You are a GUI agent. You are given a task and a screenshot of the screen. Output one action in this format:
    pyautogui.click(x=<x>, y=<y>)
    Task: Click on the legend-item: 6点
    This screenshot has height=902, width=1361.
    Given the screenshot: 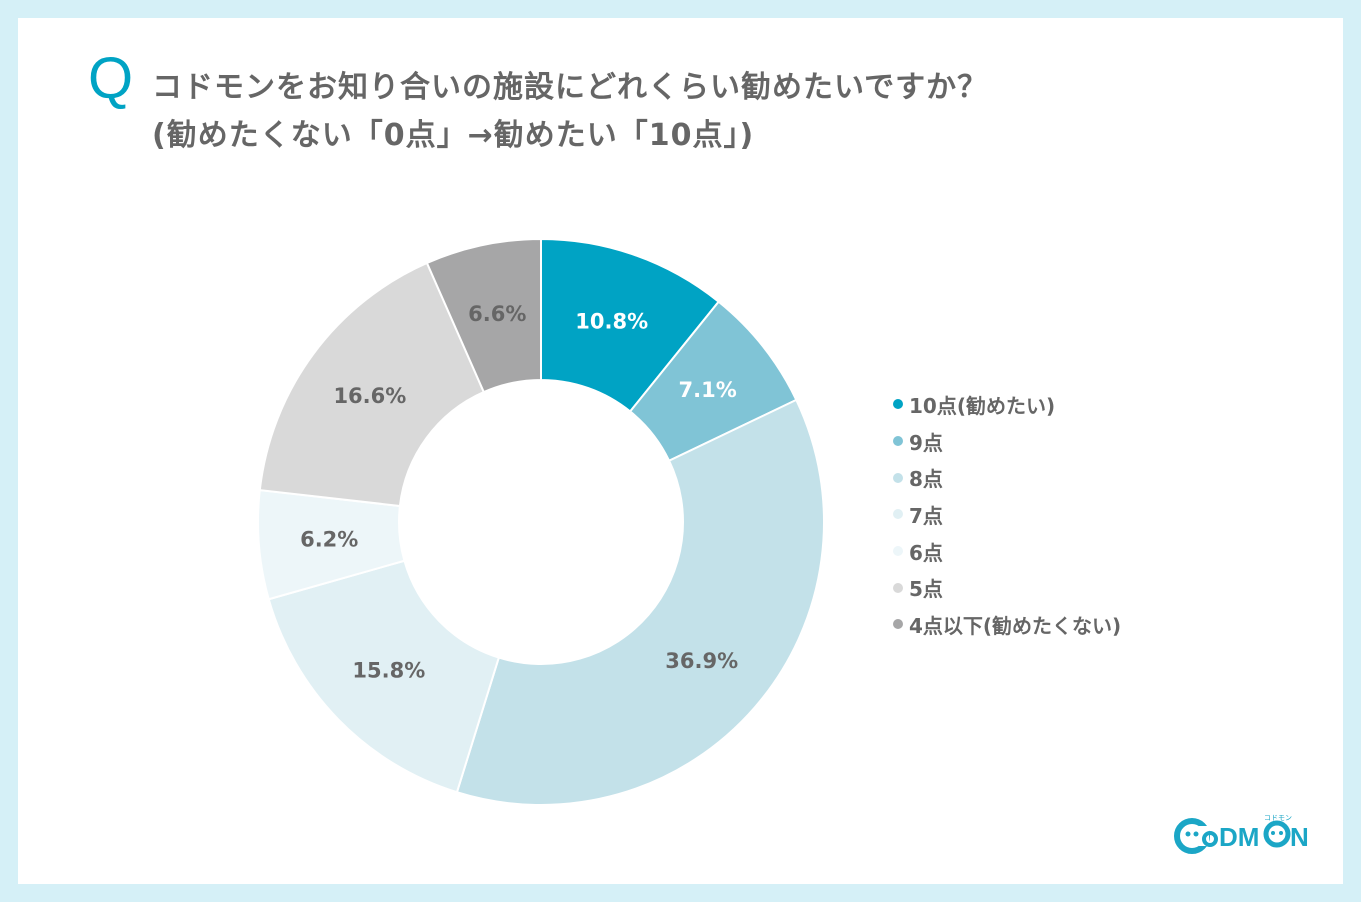 What is the action you would take?
    pyautogui.click(x=1007, y=551)
    